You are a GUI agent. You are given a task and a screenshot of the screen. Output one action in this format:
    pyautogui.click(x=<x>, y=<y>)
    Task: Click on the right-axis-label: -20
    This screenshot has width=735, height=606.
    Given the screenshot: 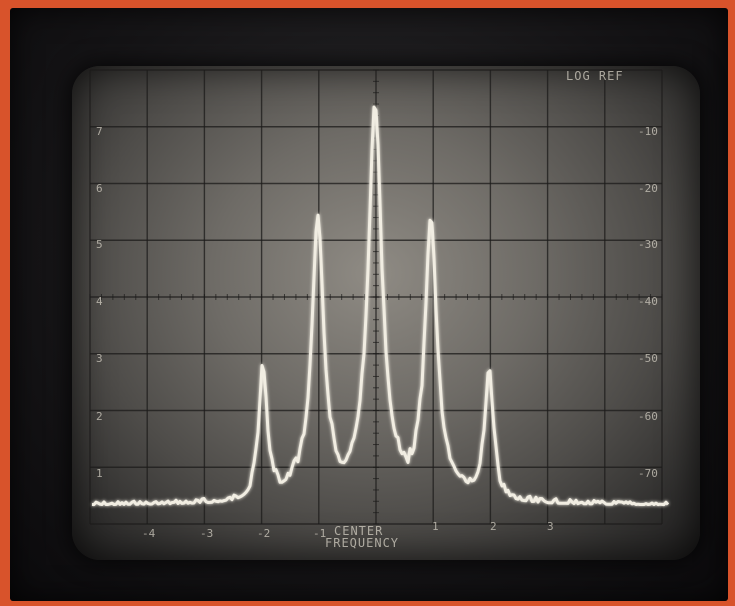 What is the action you would take?
    pyautogui.click(x=648, y=188)
    